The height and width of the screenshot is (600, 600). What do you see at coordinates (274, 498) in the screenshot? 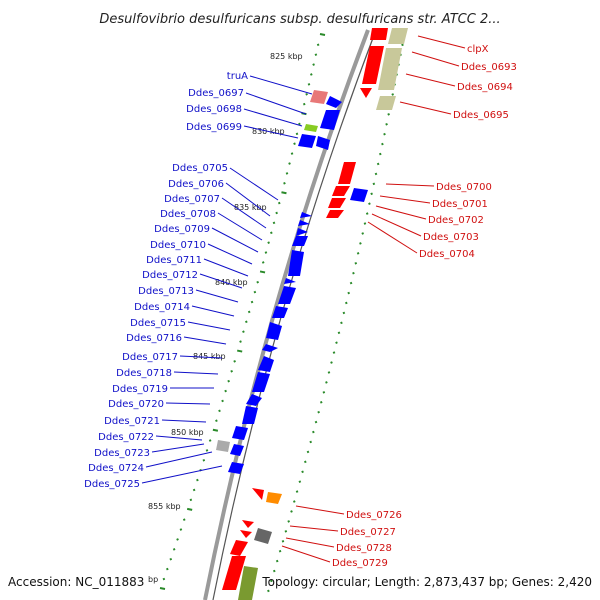
I see `orange-feature` at bounding box center [274, 498].